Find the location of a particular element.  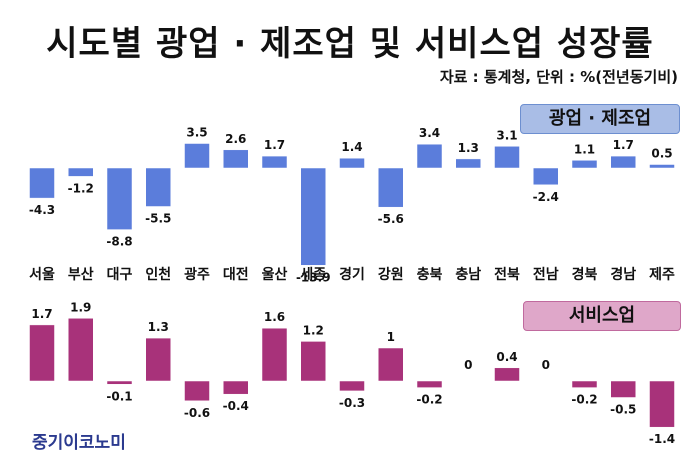

services-value-label-4: -0.6 is located at coordinates (197, 413).